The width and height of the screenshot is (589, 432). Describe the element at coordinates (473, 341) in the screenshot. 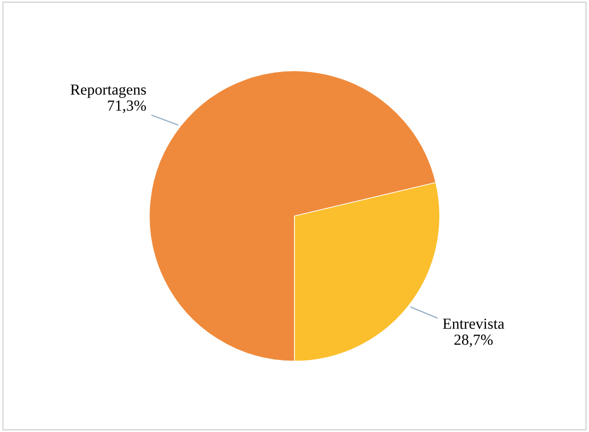

I see `data-label: 28,7%` at that location.